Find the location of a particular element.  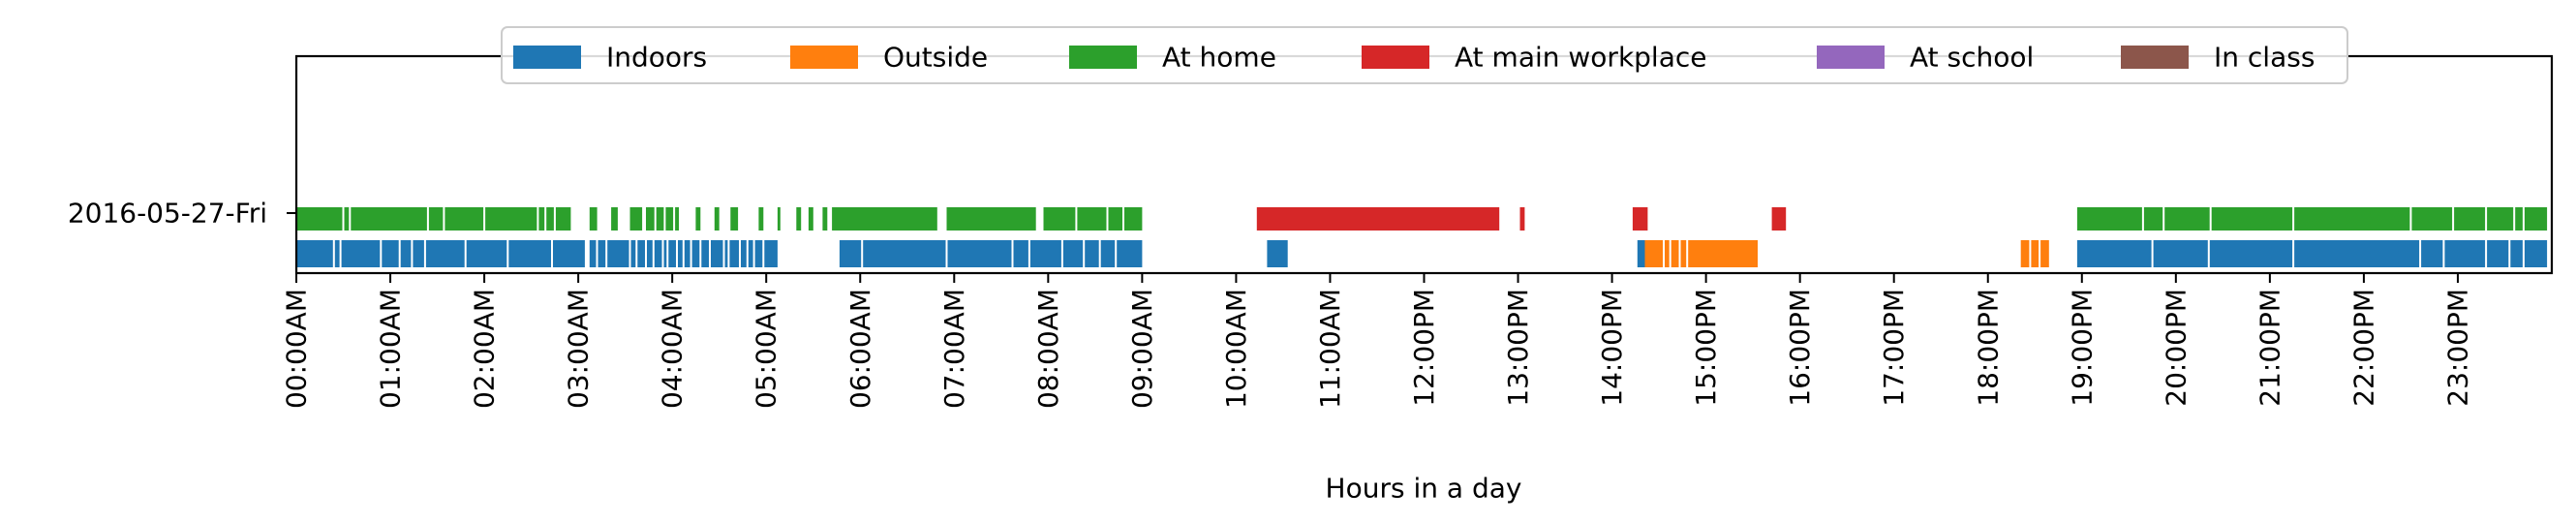

x-tick-label-14: 14:00PM is located at coordinates (1612, 348).